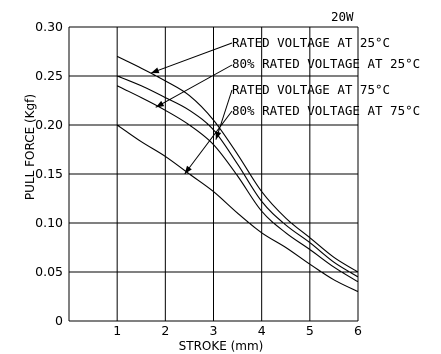  What do you see at coordinates (358, 330) in the screenshot?
I see `x-tick-label: 6` at bounding box center [358, 330].